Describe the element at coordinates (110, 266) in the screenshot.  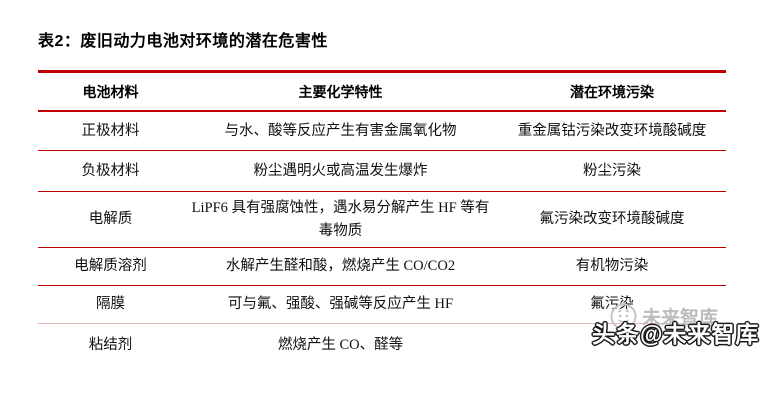
I see `cell-material: 电解质溶剂` at that location.